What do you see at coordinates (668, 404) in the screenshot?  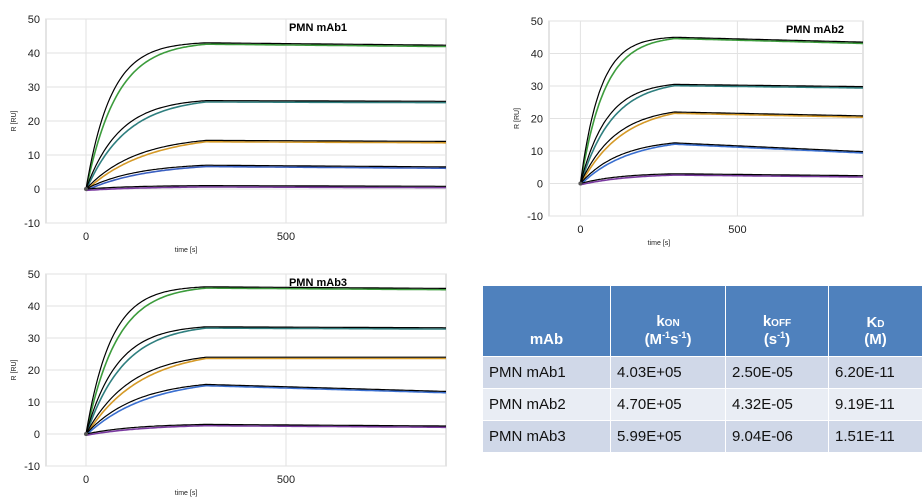 I see `cell-kon: 4.70E+05` at bounding box center [668, 404].